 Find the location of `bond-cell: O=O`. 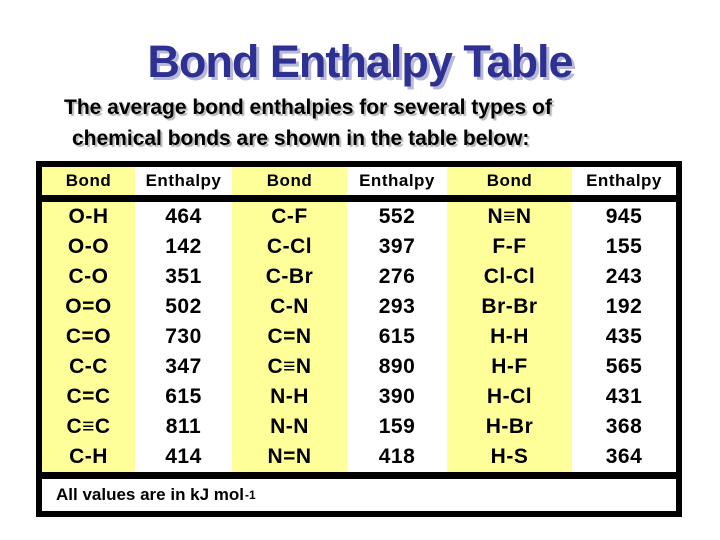

bond-cell: O=O is located at coordinates (88, 306).